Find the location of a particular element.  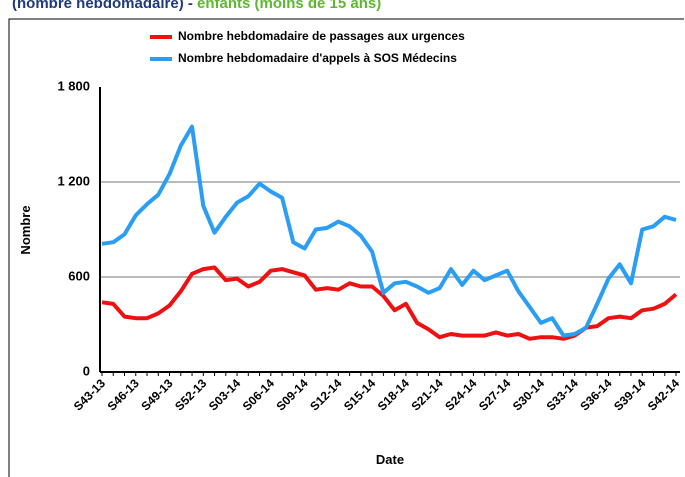

x-tick-label: S33-14 is located at coordinates (562, 394).